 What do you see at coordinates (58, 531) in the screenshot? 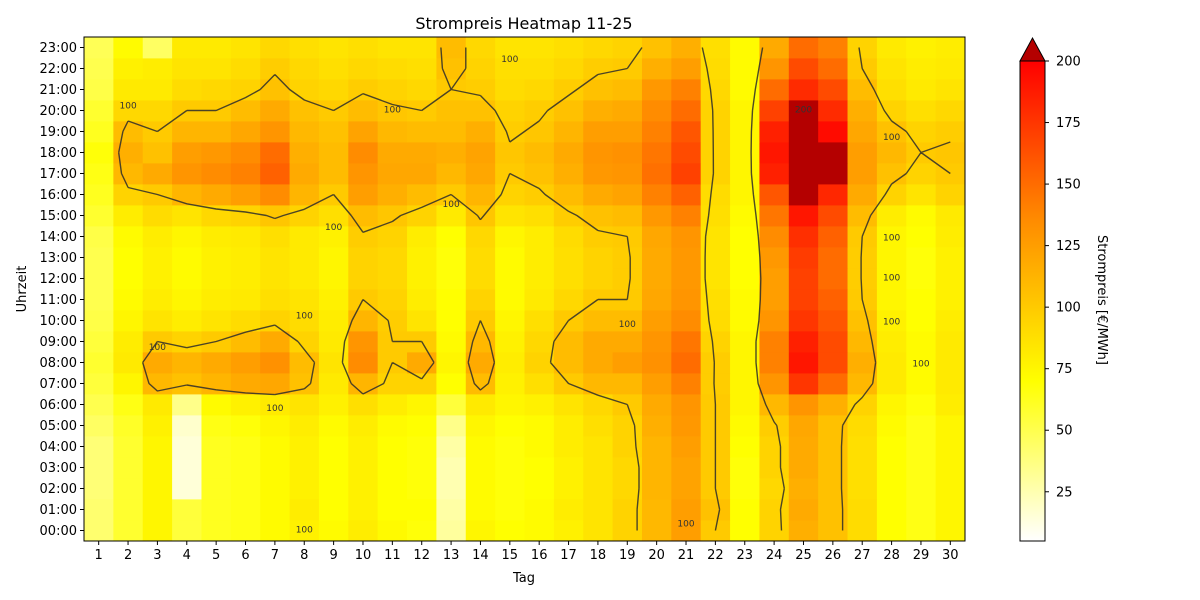
I see `y-tick-label: 00:00` at bounding box center [58, 531].